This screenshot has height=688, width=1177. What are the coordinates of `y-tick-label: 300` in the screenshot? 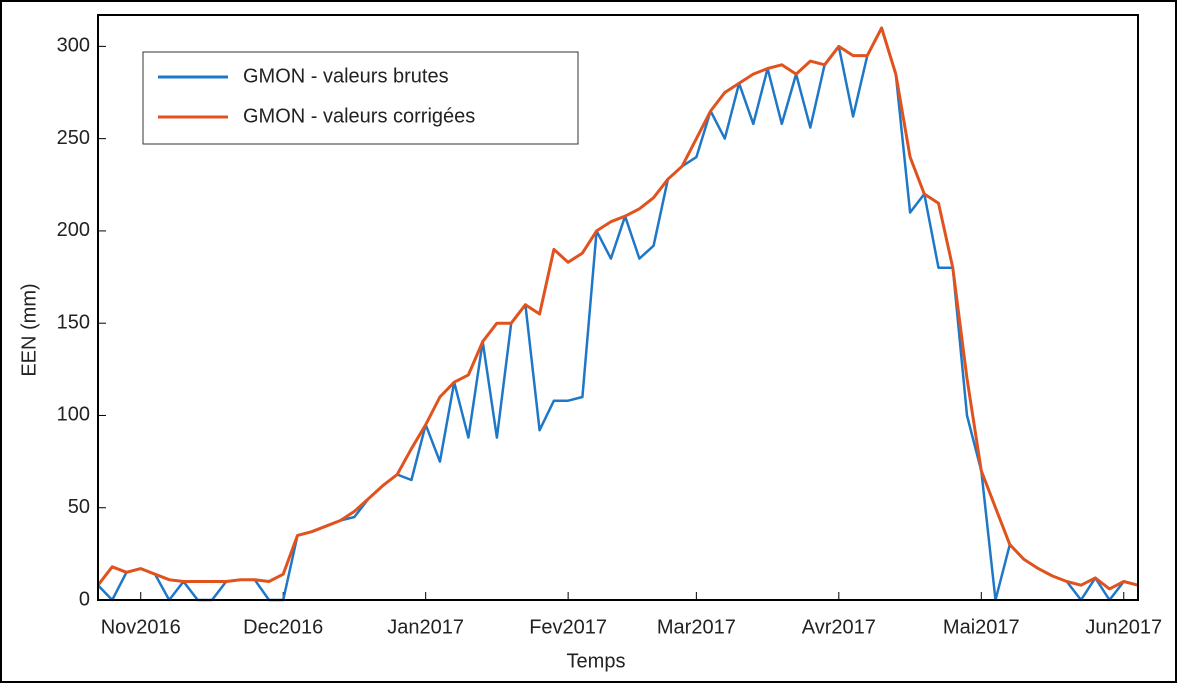 It's located at (73, 46).